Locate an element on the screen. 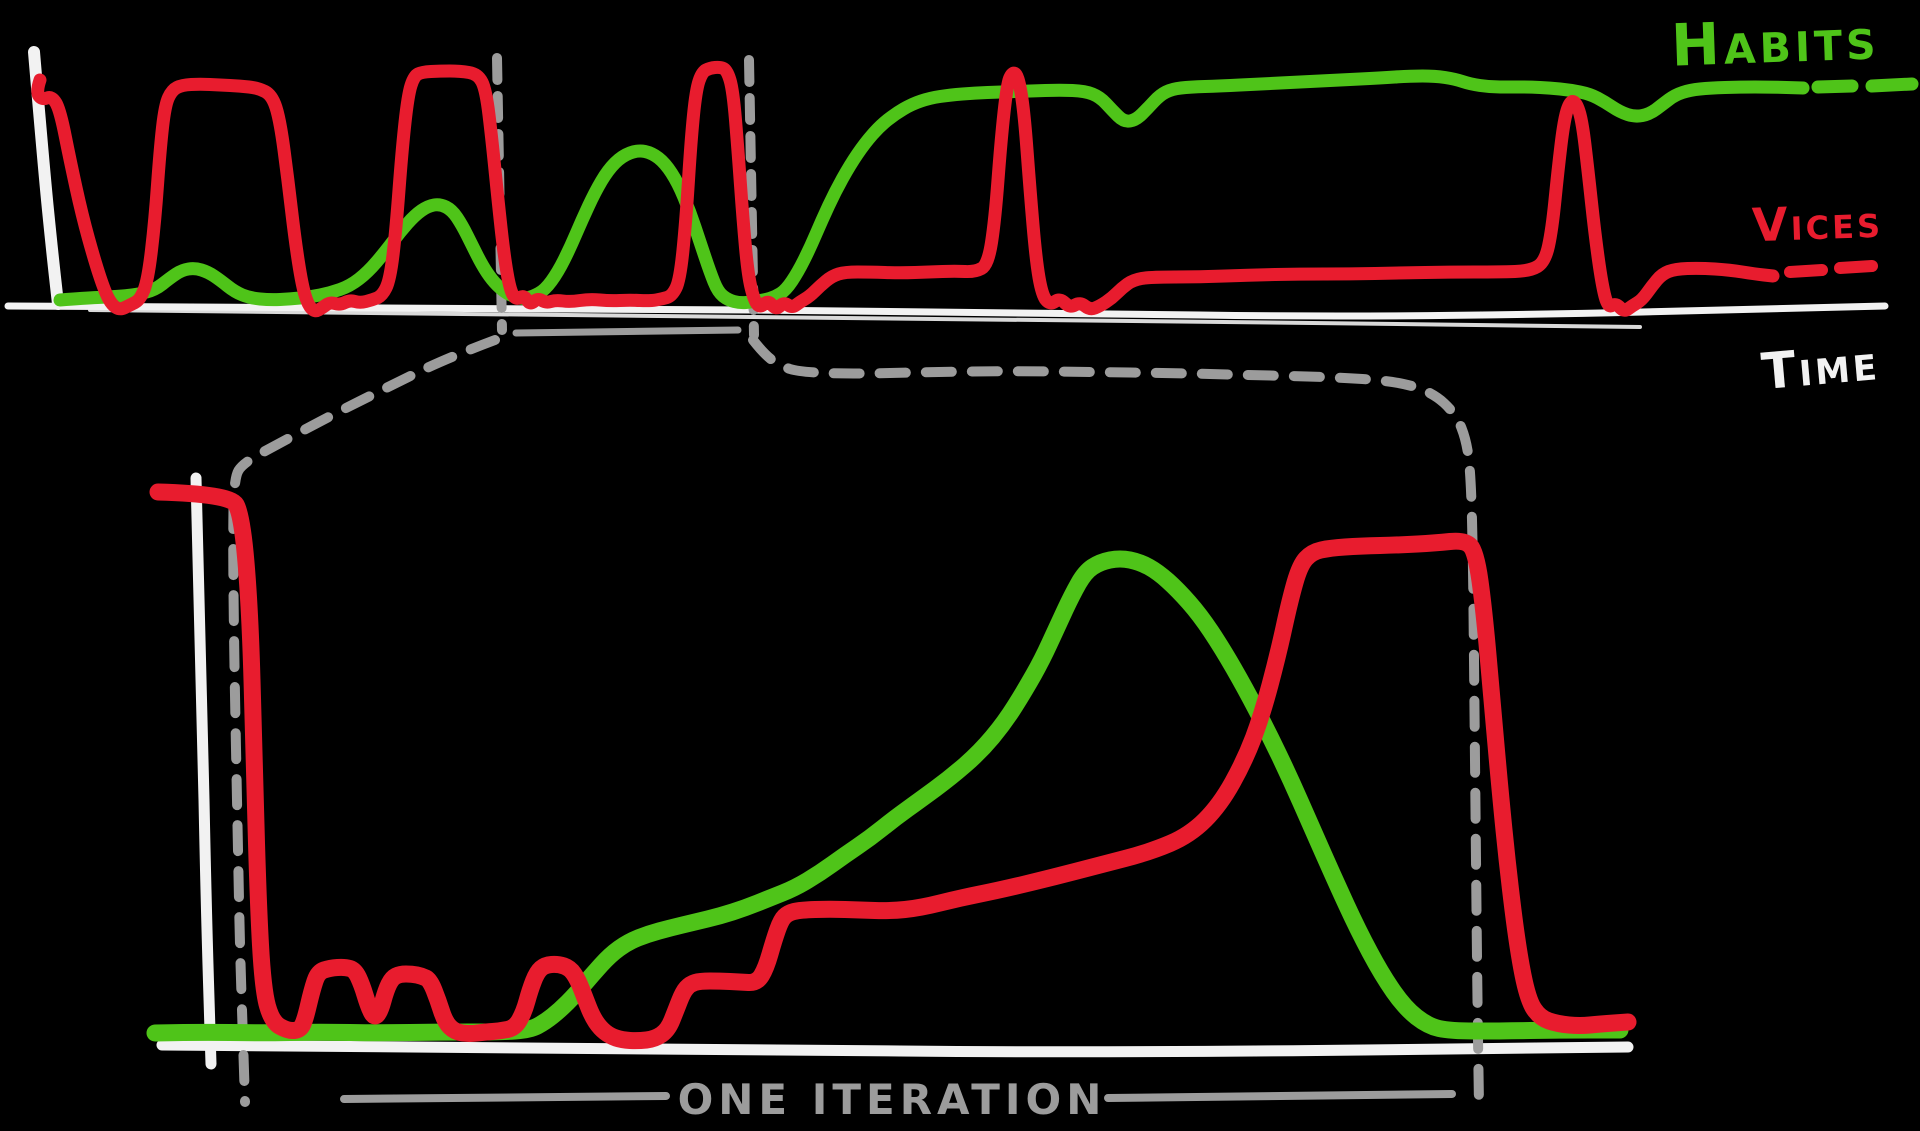  bottom-y-axis is located at coordinates (203, 771).